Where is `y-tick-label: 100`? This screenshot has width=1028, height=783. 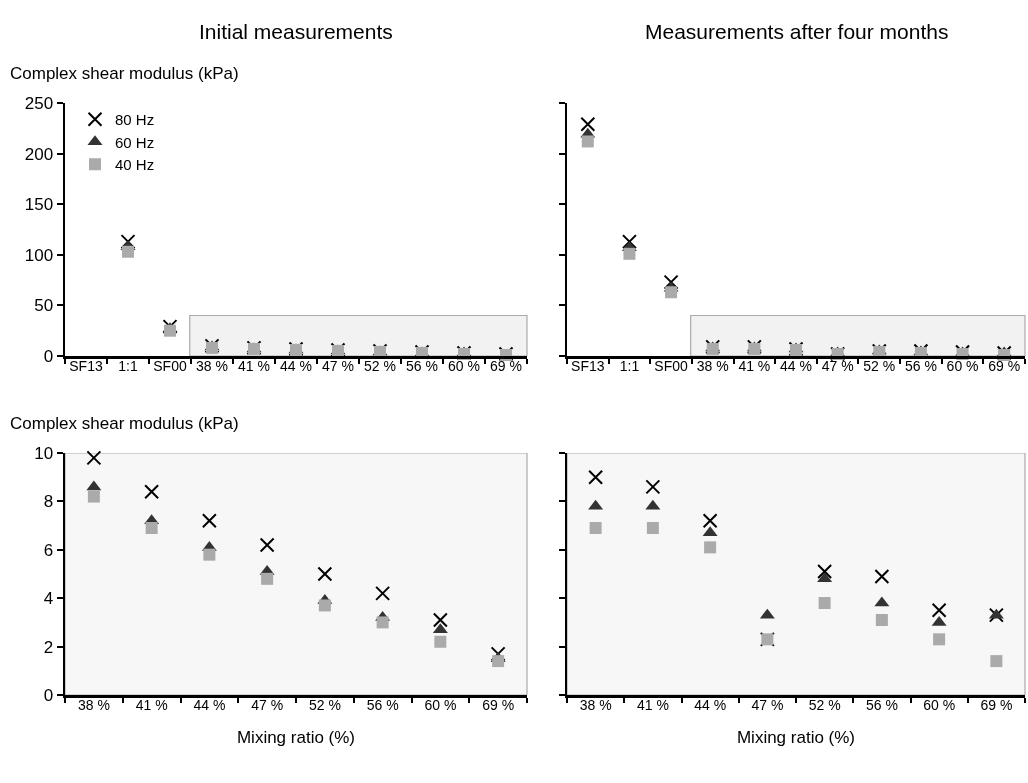
y-tick-label: 100 is located at coordinates (39, 255).